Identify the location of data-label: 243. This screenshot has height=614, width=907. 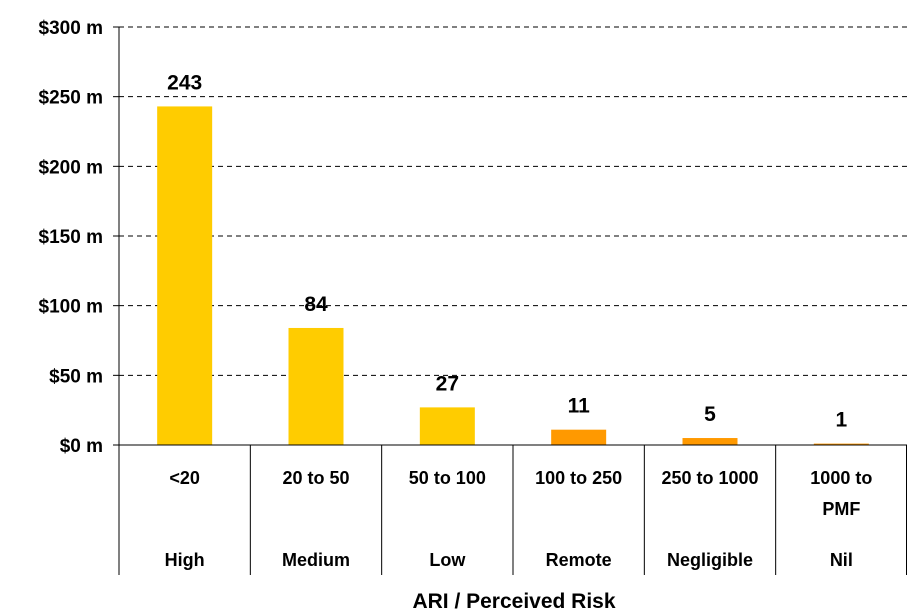
(184, 82).